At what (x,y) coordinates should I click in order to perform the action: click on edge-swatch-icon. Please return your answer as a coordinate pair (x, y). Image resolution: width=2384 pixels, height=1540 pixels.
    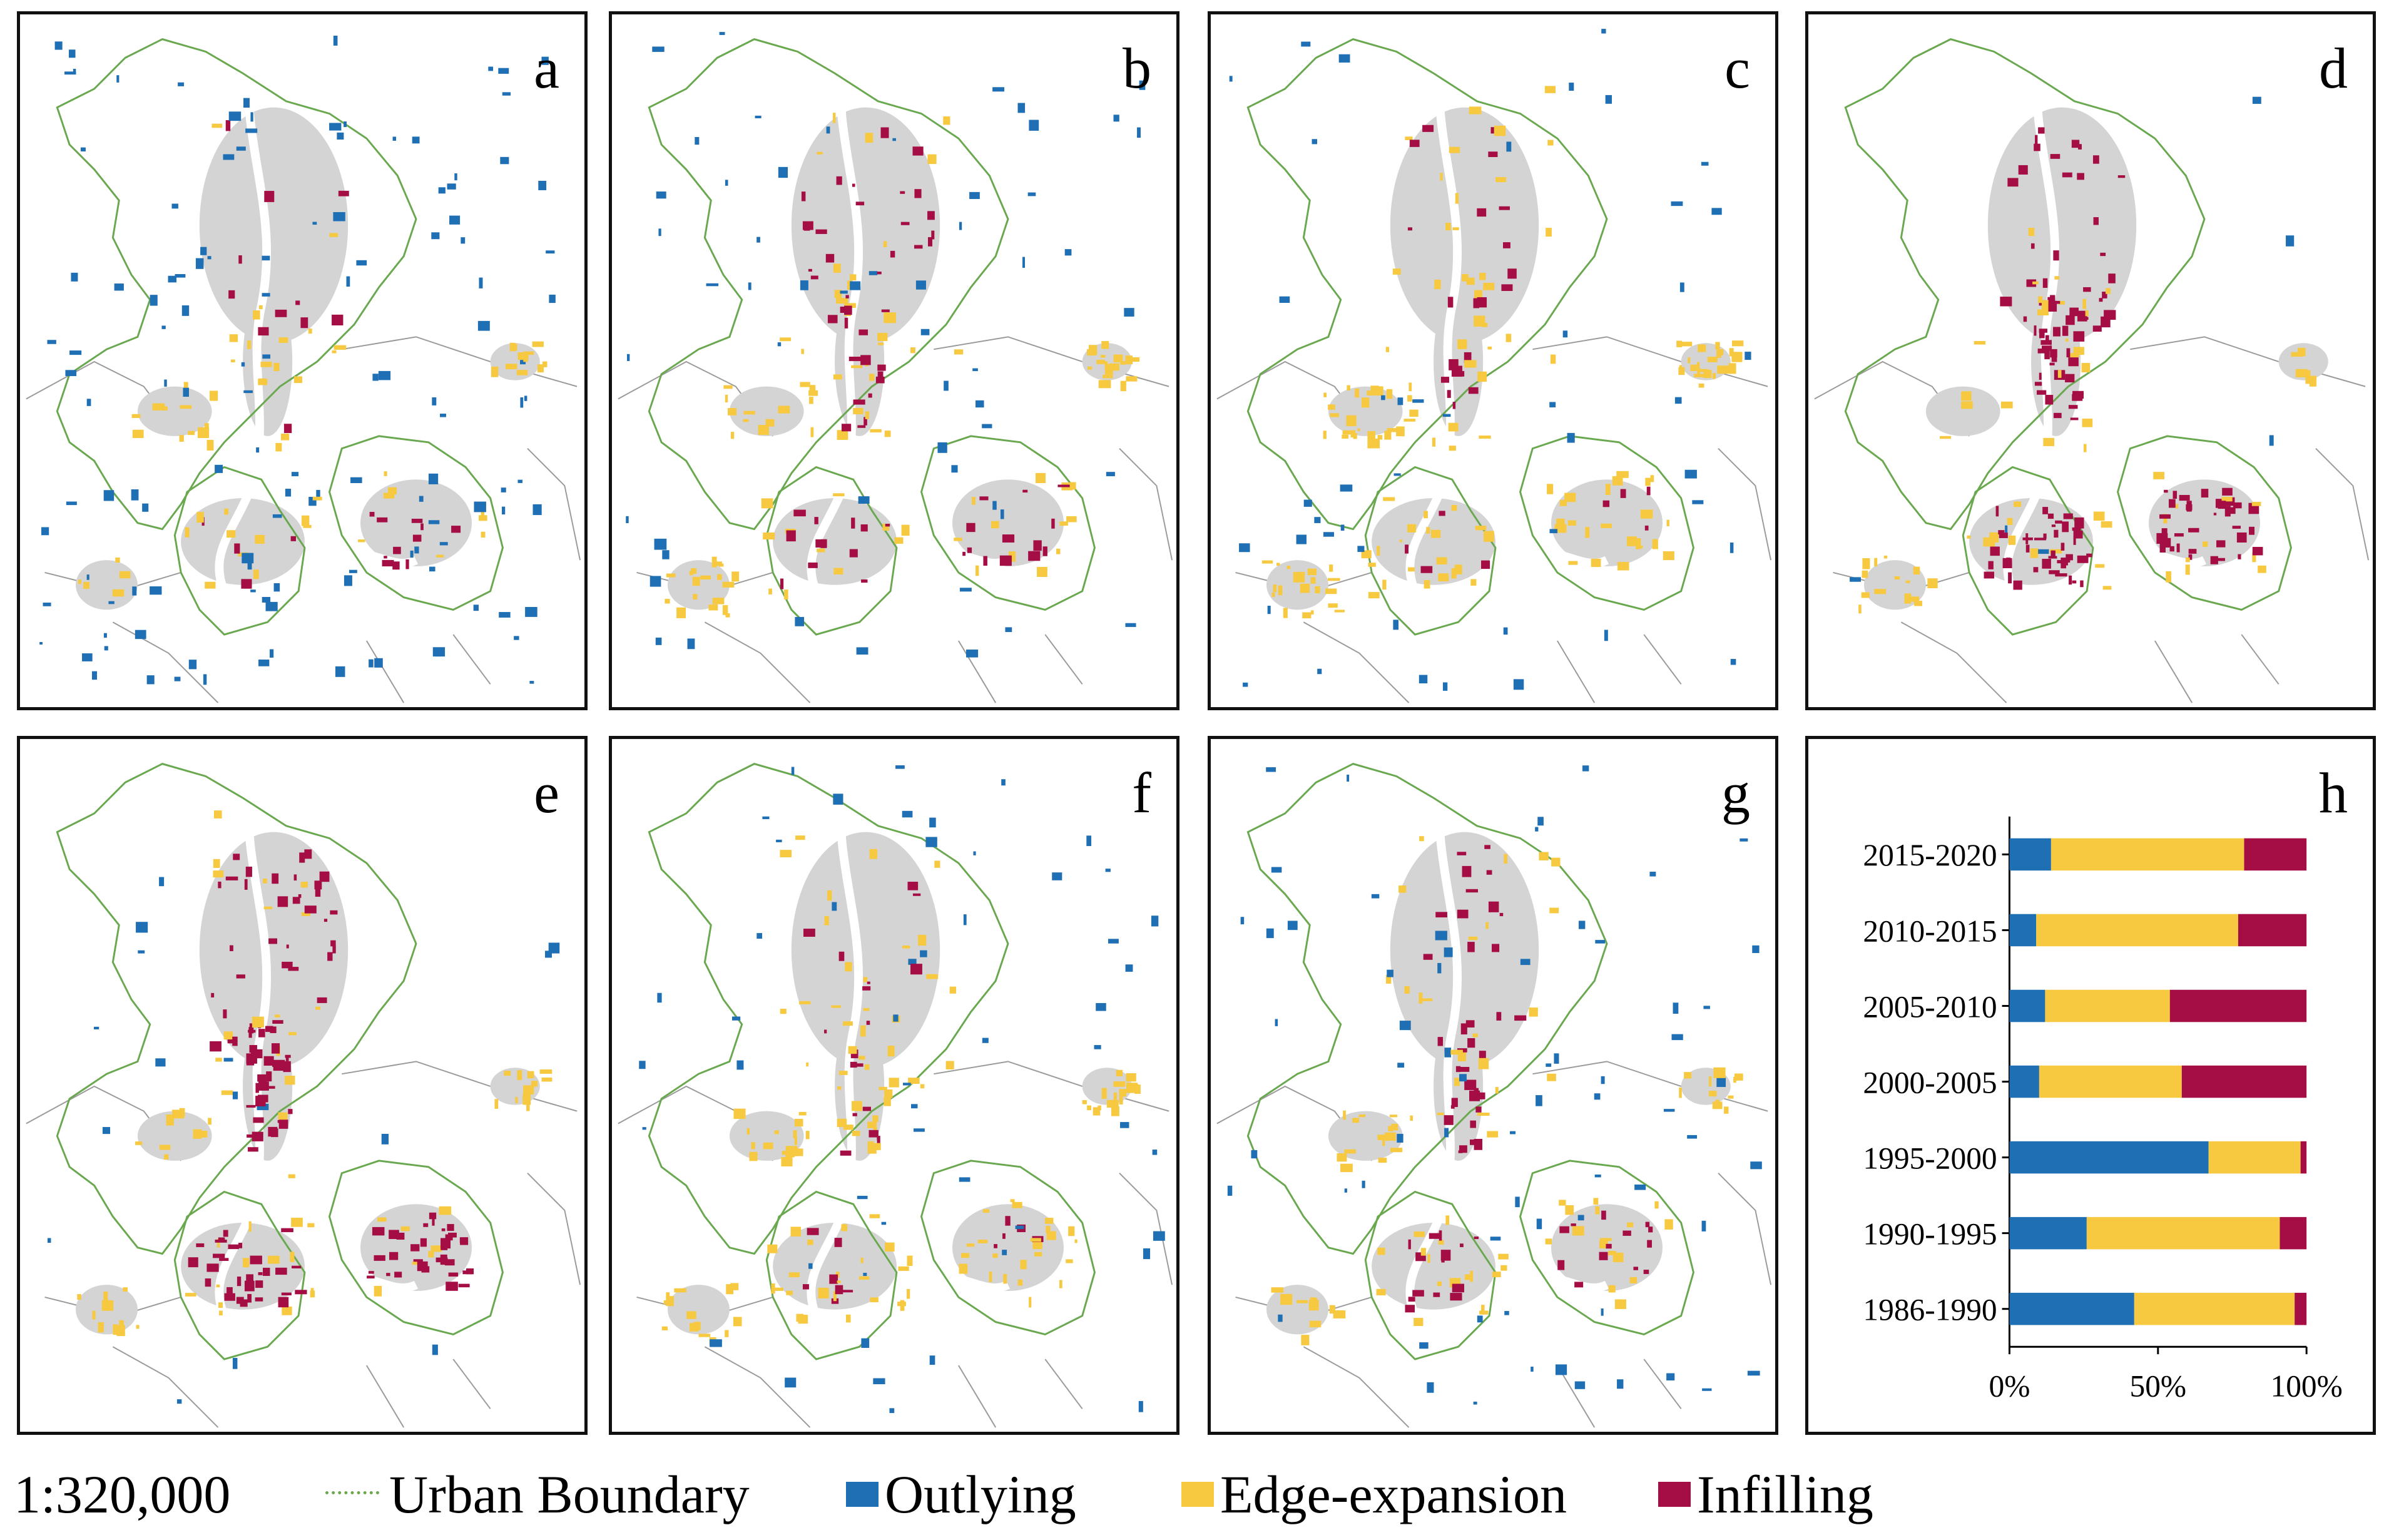
    Looking at the image, I should click on (1197, 1494).